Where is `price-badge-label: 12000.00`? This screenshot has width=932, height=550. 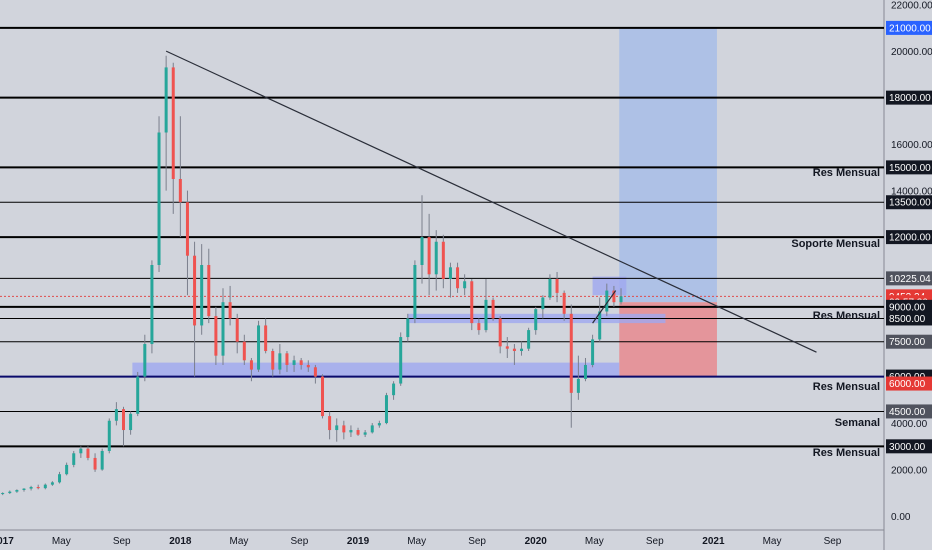
price-badge-label: 12000.00 is located at coordinates (910, 238).